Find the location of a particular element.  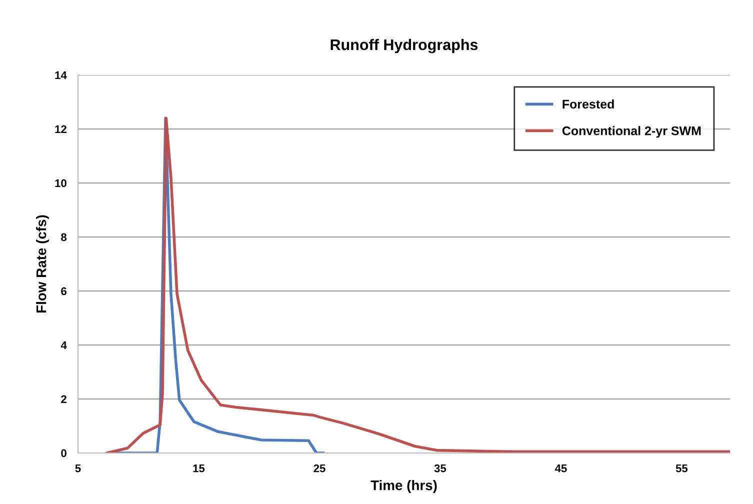

legend-label: Forested is located at coordinates (588, 104).